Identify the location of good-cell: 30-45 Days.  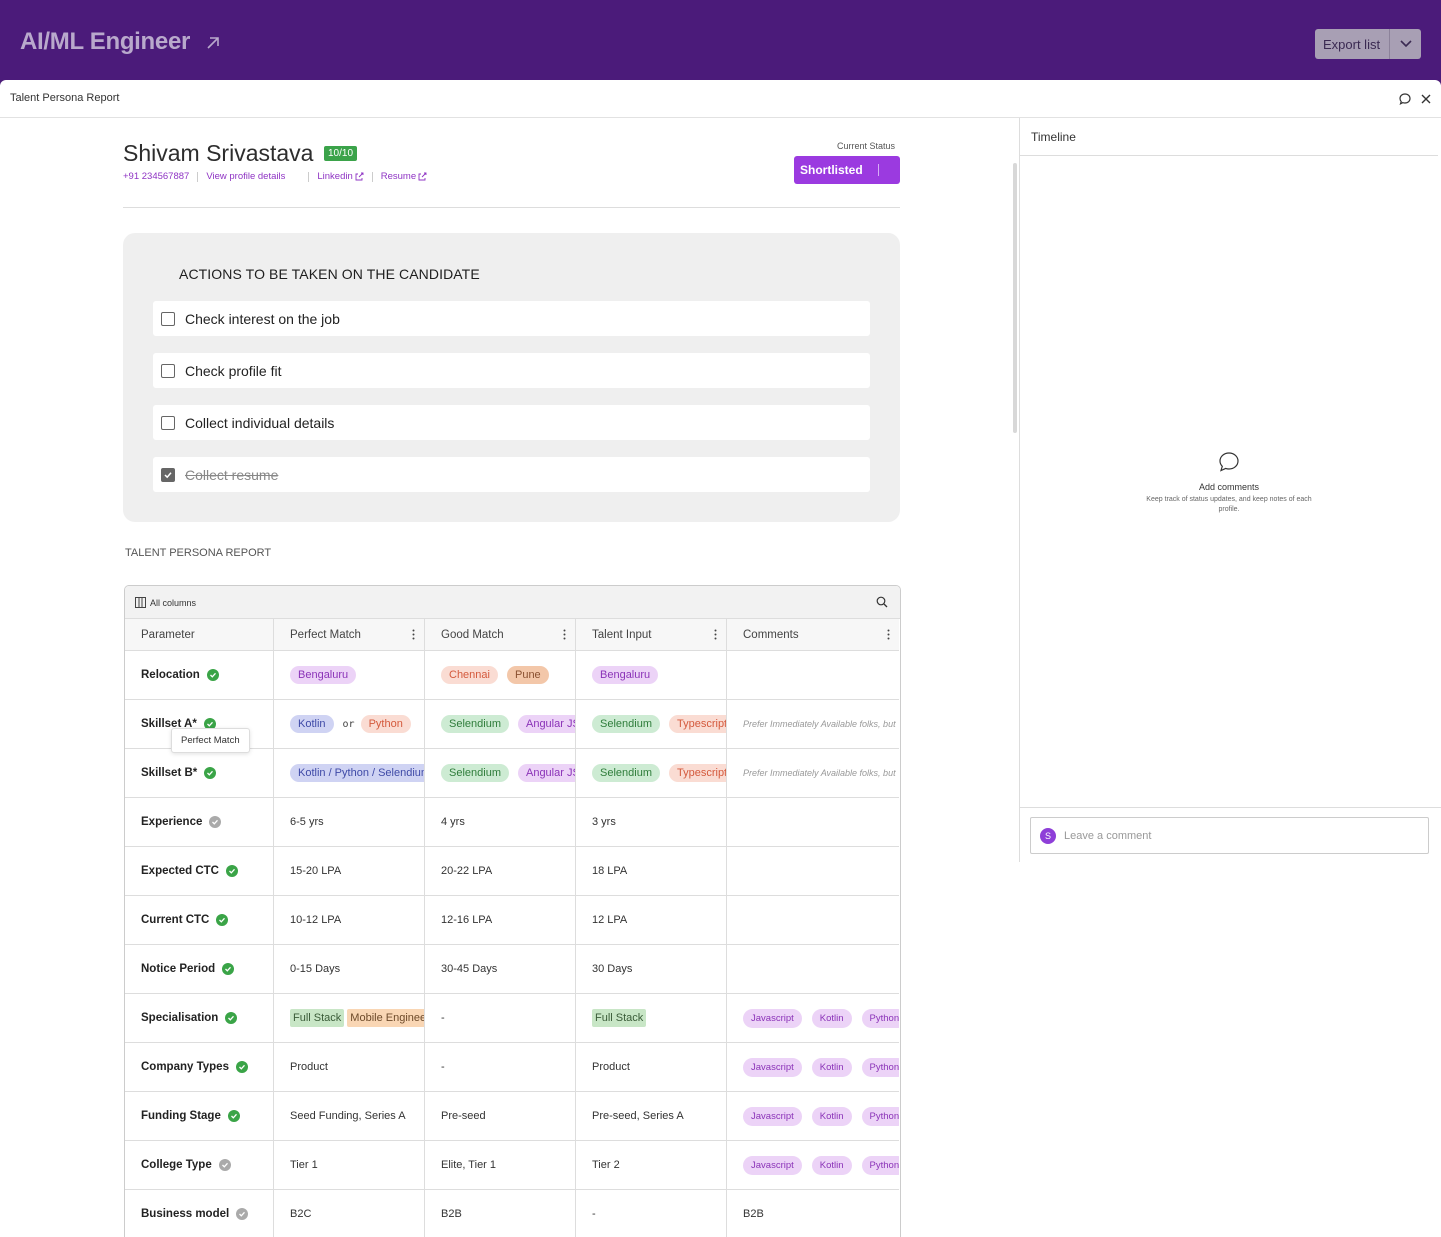
(500, 969).